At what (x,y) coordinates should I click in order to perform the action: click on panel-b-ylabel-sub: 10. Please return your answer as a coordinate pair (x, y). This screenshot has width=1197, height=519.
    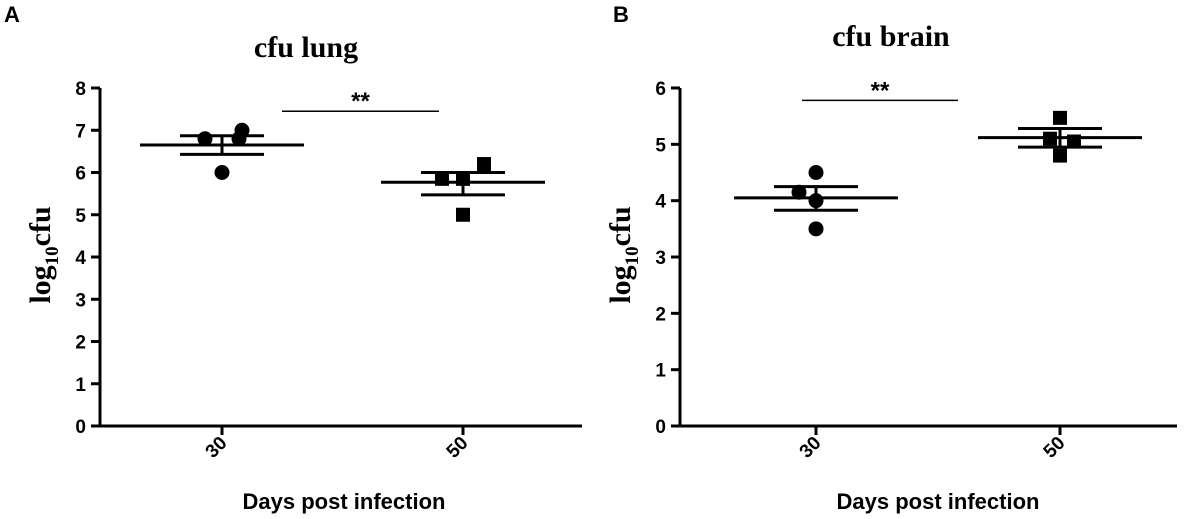
    Looking at the image, I should click on (632, 255).